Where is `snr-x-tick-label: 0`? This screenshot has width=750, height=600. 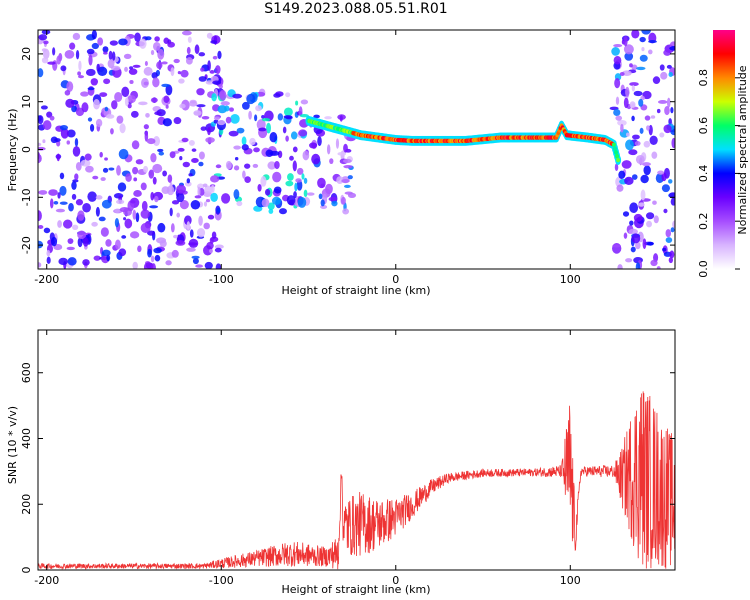
snr-x-tick-label: 0 is located at coordinates (395, 580).